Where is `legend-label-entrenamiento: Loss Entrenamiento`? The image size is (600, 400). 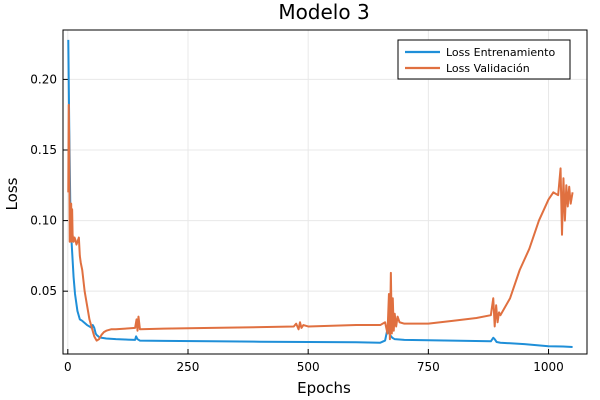
legend-label-entrenamiento: Loss Entrenamiento is located at coordinates (500, 52).